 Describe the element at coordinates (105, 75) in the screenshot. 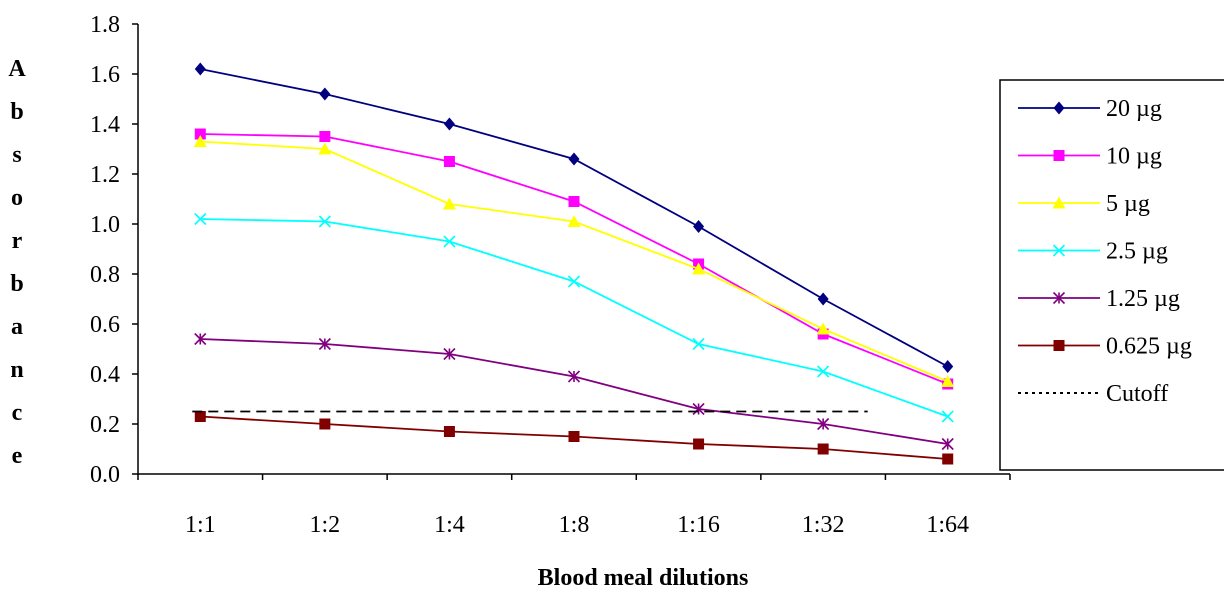

I see `y-tick-label: 1.6` at that location.